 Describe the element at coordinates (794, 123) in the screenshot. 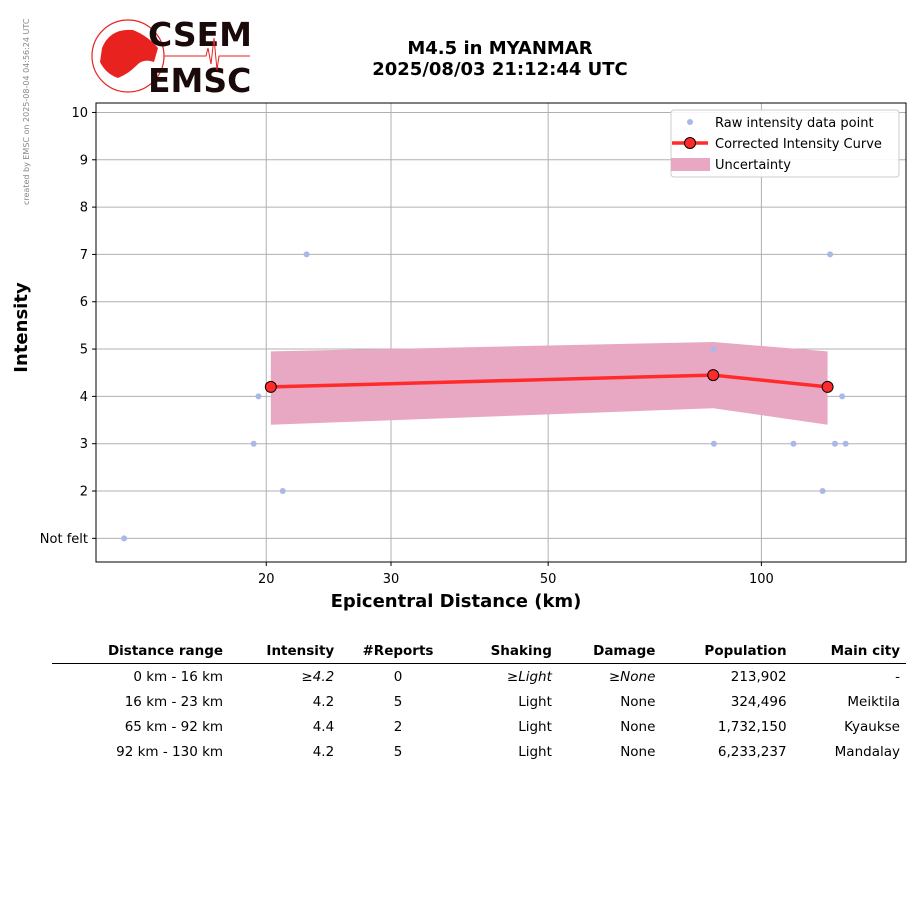

I see `legend-label-raw: Raw intensity data point` at that location.